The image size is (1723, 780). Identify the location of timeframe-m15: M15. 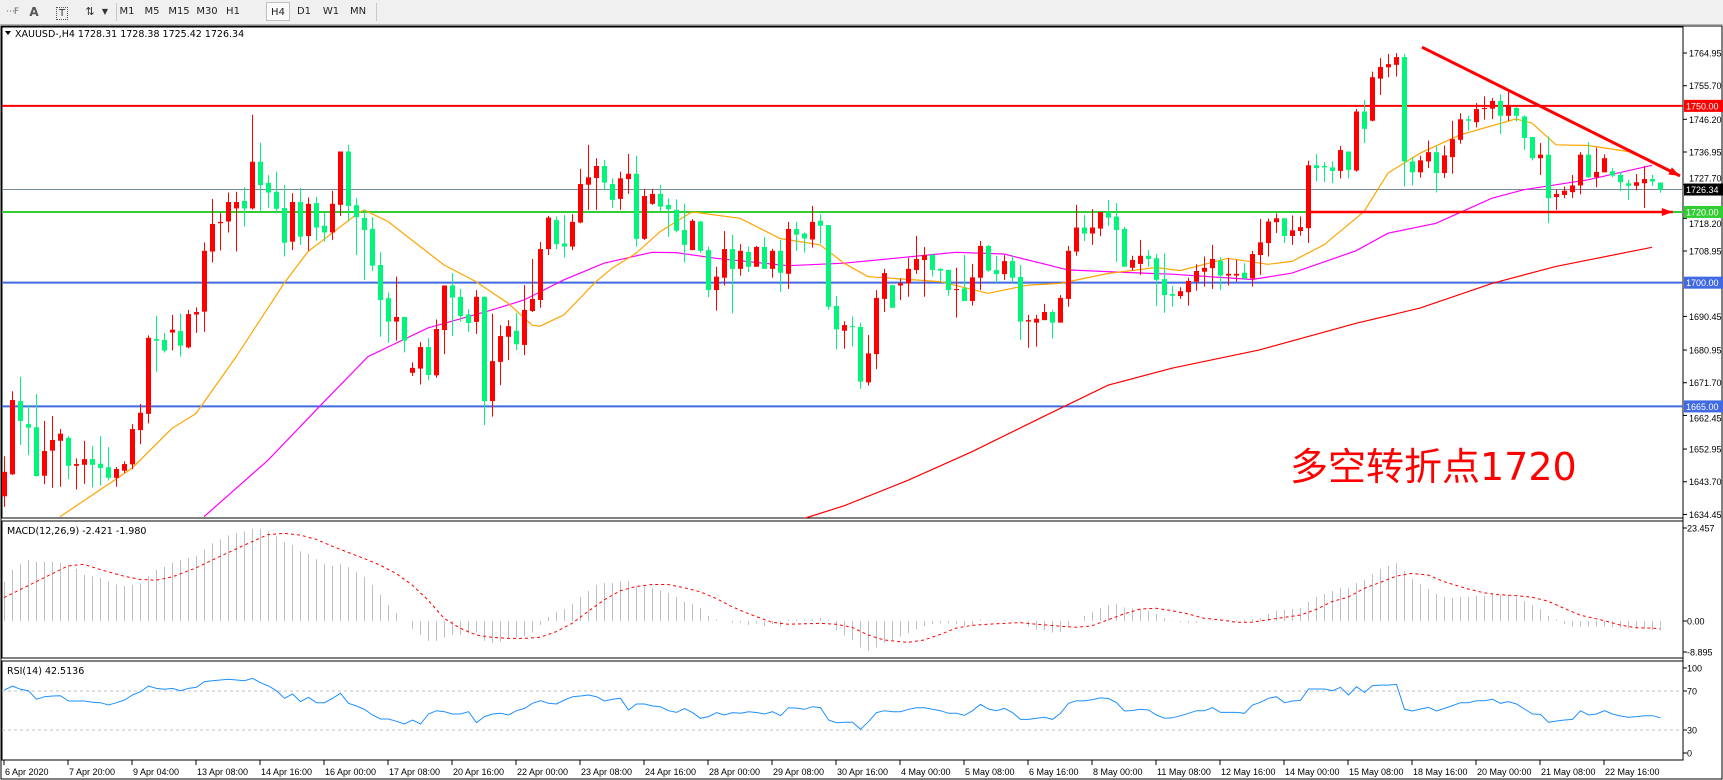
(179, 11).